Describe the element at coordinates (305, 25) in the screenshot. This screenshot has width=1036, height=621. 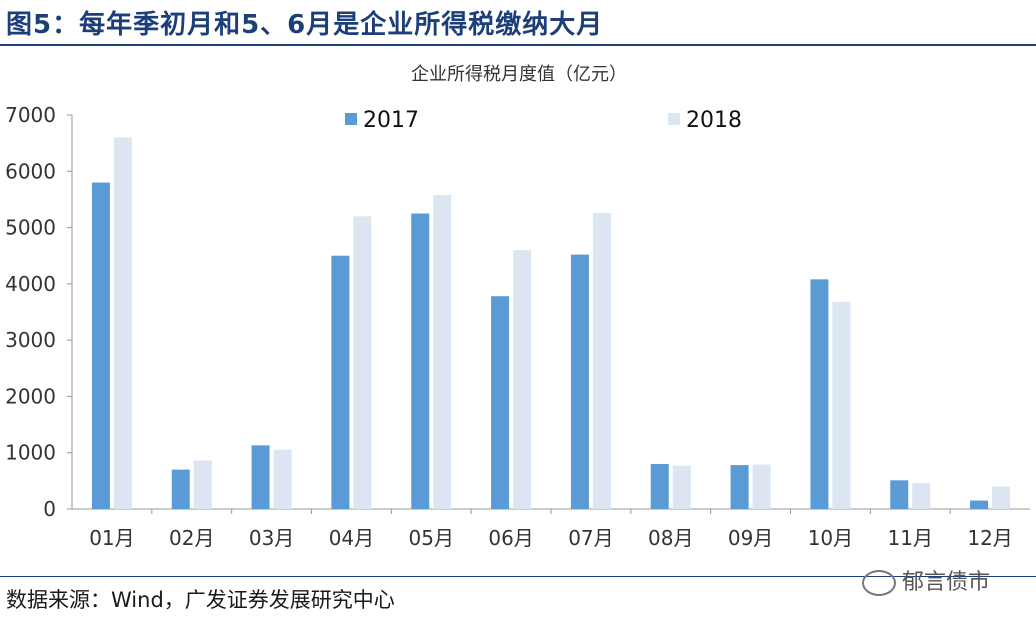
I see `figure-title: 图5：每年季初月和5、6月是企业所得税缴纳大月` at that location.